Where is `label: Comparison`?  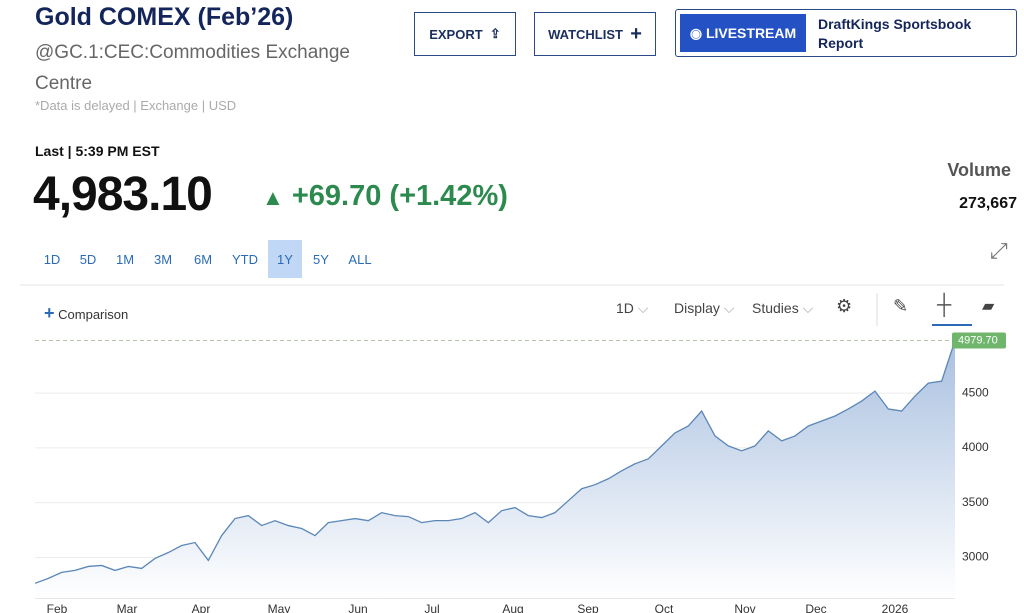
label: Comparison is located at coordinates (93, 314).